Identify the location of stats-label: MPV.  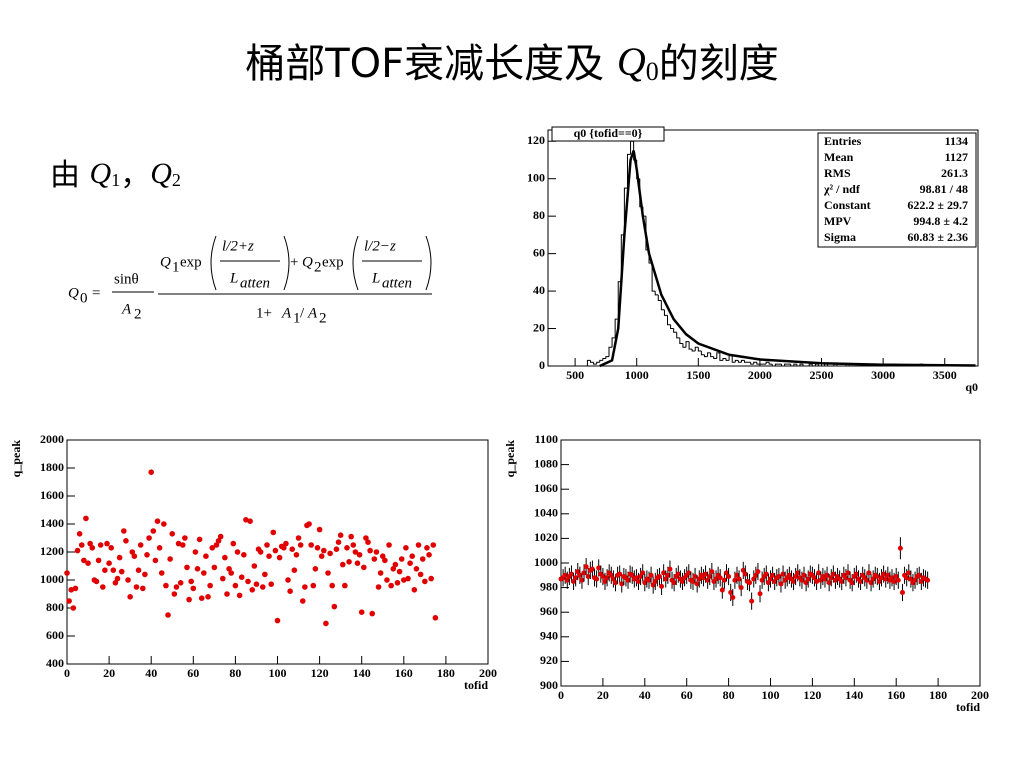
(838, 221).